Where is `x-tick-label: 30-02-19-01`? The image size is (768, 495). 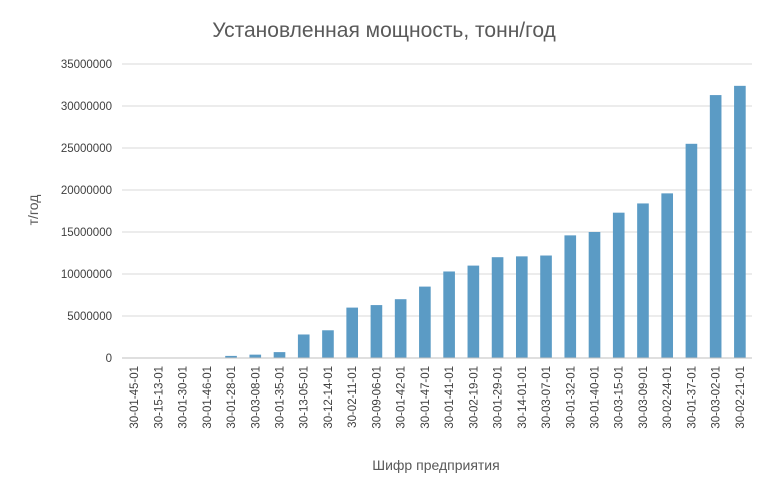
x-tick-label: 30-02-19-01 is located at coordinates (474, 397).